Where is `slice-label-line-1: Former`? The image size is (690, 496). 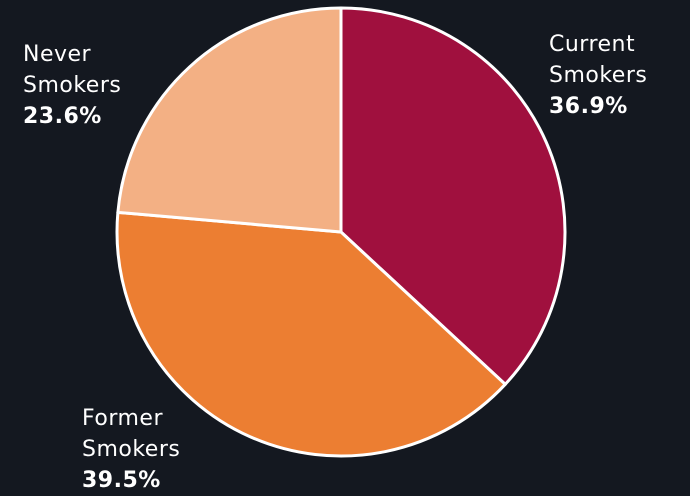 slice-label-line-1: Former is located at coordinates (122, 418).